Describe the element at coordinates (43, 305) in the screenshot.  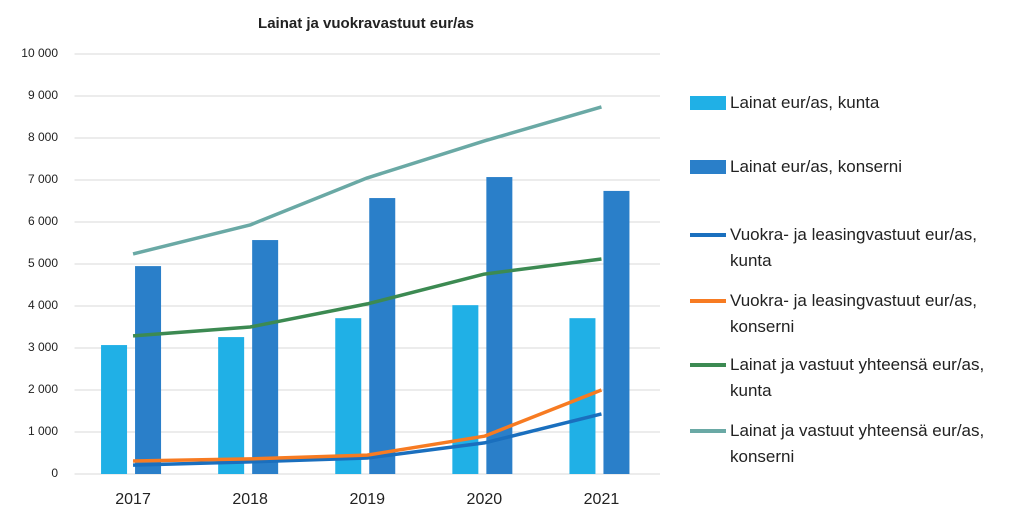
I see `y-tick-label: 4 000` at that location.